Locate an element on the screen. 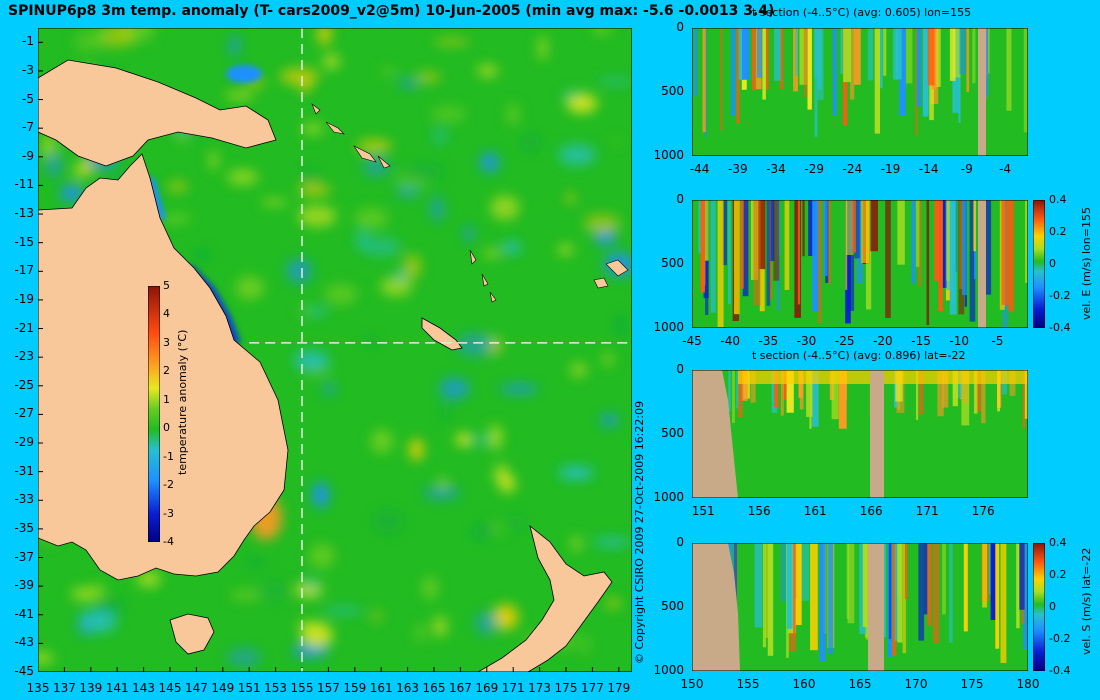 The image size is (1100, 700). p3-x-tick-5: 176 is located at coordinates (983, 511).